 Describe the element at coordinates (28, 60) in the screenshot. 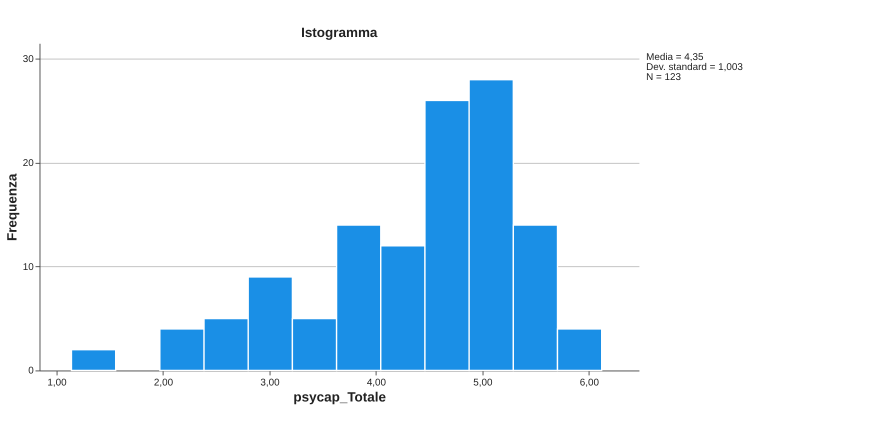

I see `y-tick-label: 30` at that location.